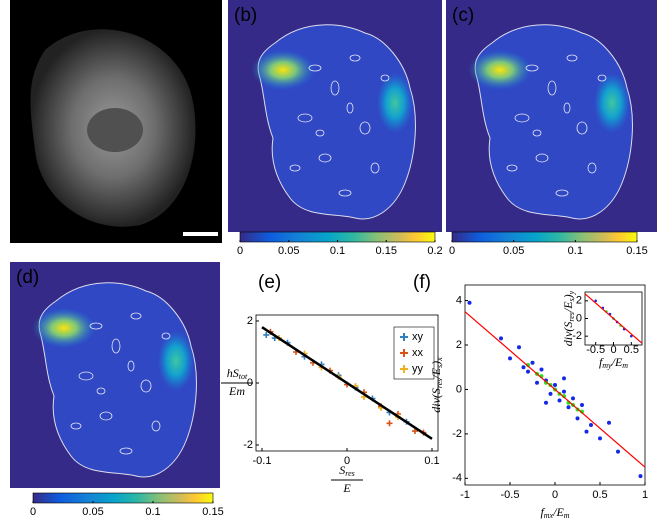  I want to click on panel-label: (b), so click(245, 15).